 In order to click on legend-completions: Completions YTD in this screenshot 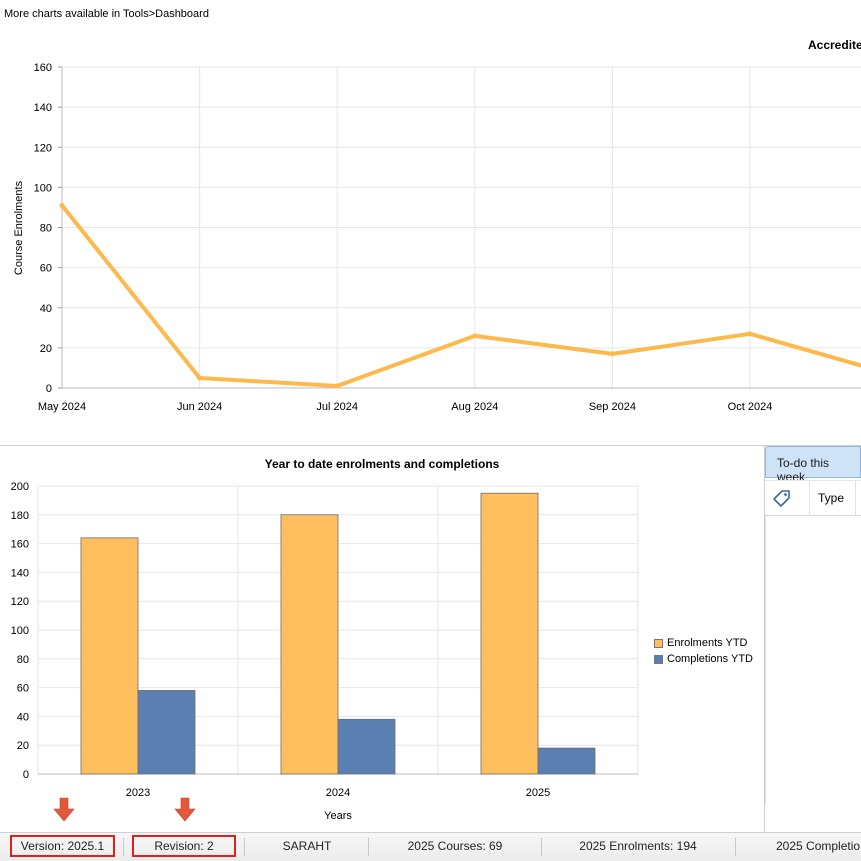, I will do `click(703, 659)`.